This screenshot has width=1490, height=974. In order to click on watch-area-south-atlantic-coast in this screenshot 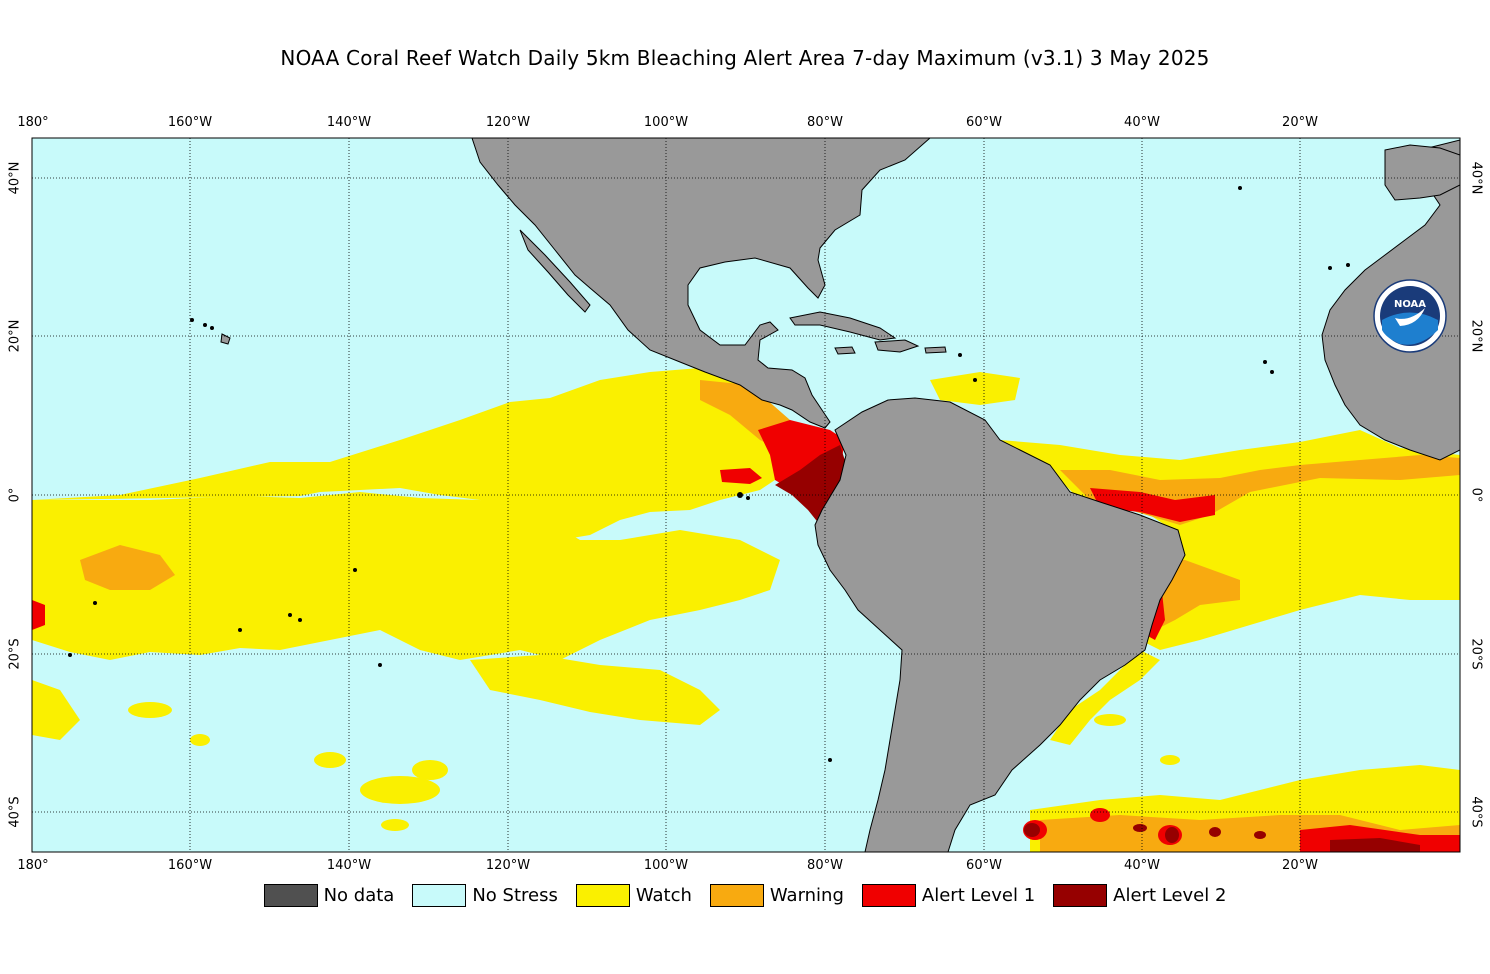, I will do `click(1105, 697)`.